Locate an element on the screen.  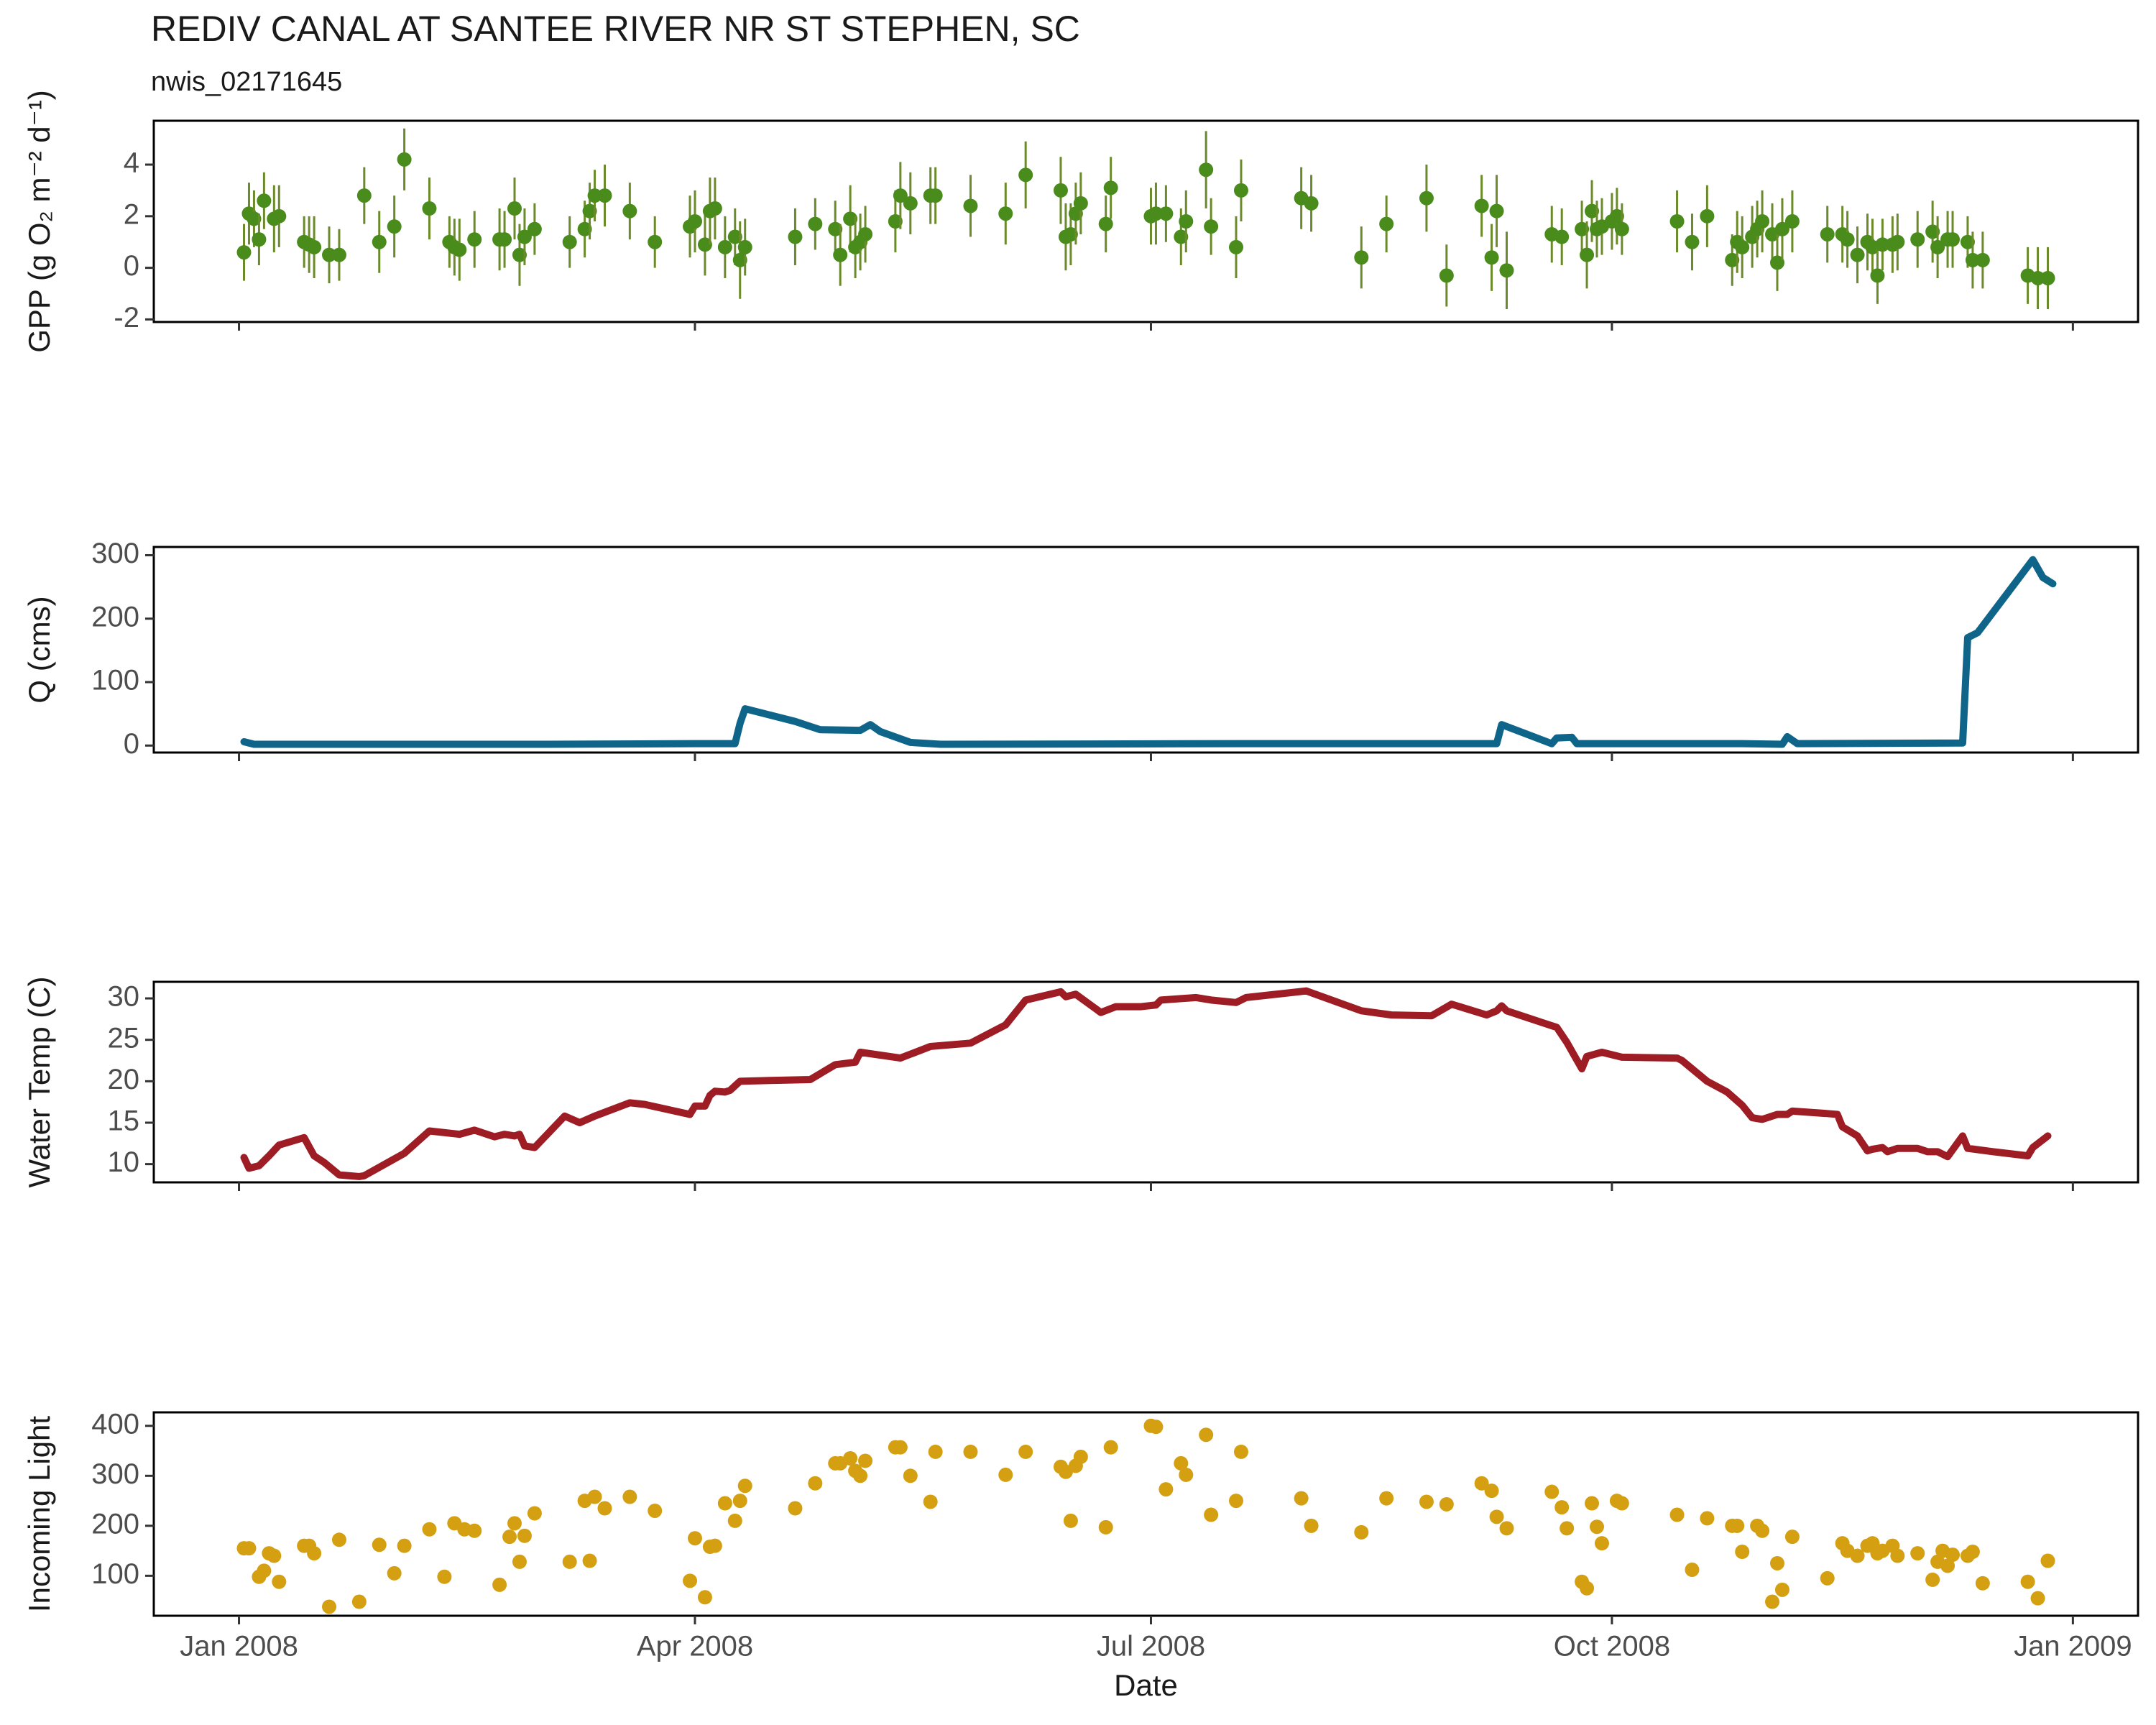
y-axis-title: Water Temp (C) is located at coordinates (39, 1081).